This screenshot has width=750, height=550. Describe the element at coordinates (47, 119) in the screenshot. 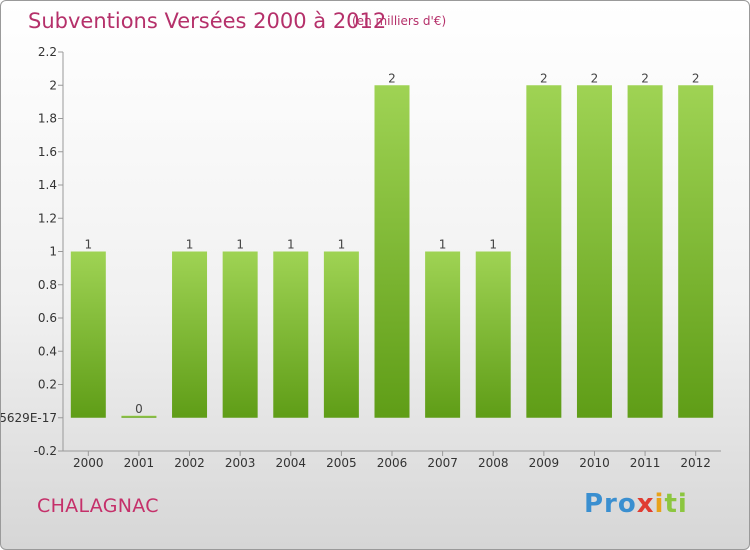

I see `y-tick-label: 1.8` at that location.